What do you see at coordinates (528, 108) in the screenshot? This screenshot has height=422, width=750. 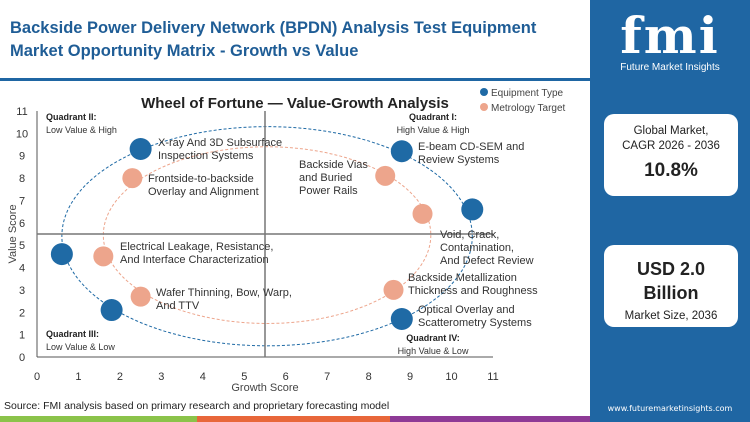 I see `legend-label: Metrology Target` at bounding box center [528, 108].